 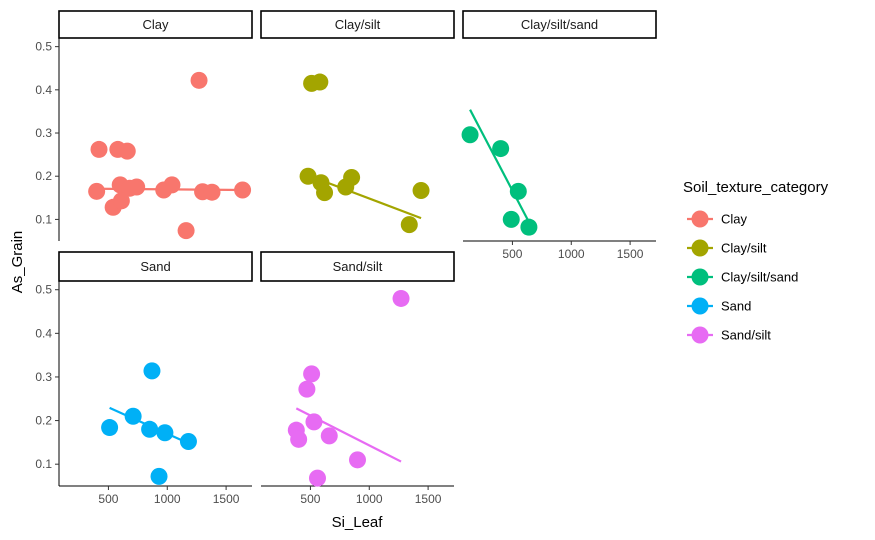 What do you see at coordinates (736, 306) in the screenshot?
I see `legend-label-sand: Sand` at bounding box center [736, 306].